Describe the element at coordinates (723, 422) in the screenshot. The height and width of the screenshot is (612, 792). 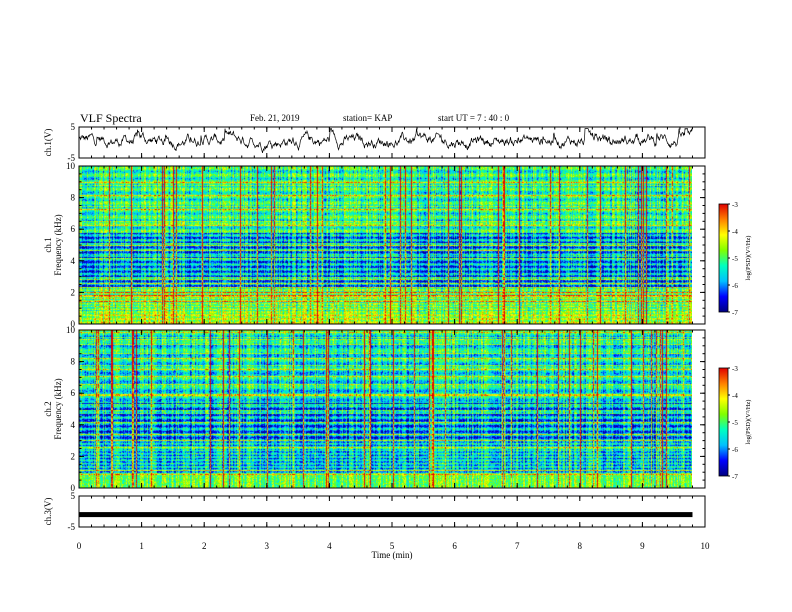
I see `ch2-spectrogram-colorbar` at that location.